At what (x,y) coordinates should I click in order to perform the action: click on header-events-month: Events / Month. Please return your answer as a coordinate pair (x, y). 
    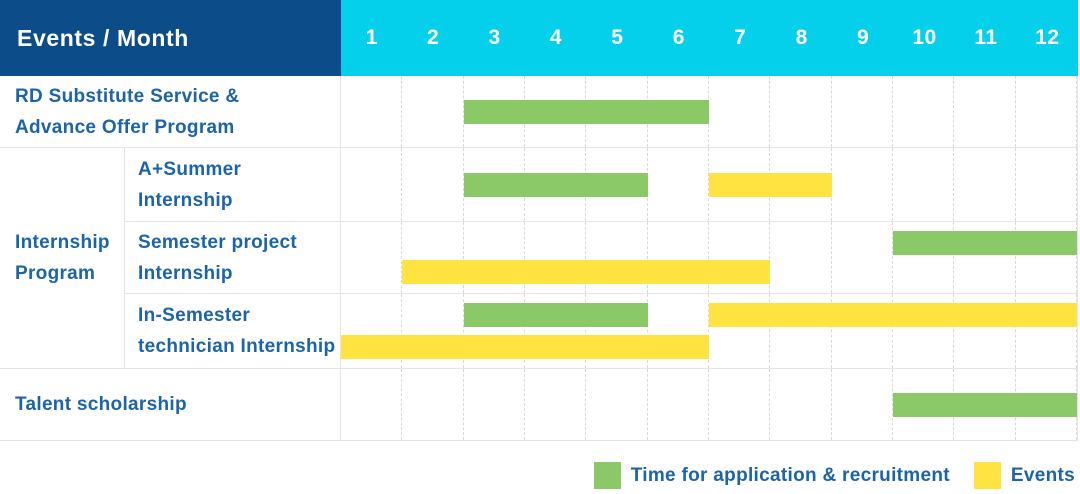
    Looking at the image, I should click on (170, 38).